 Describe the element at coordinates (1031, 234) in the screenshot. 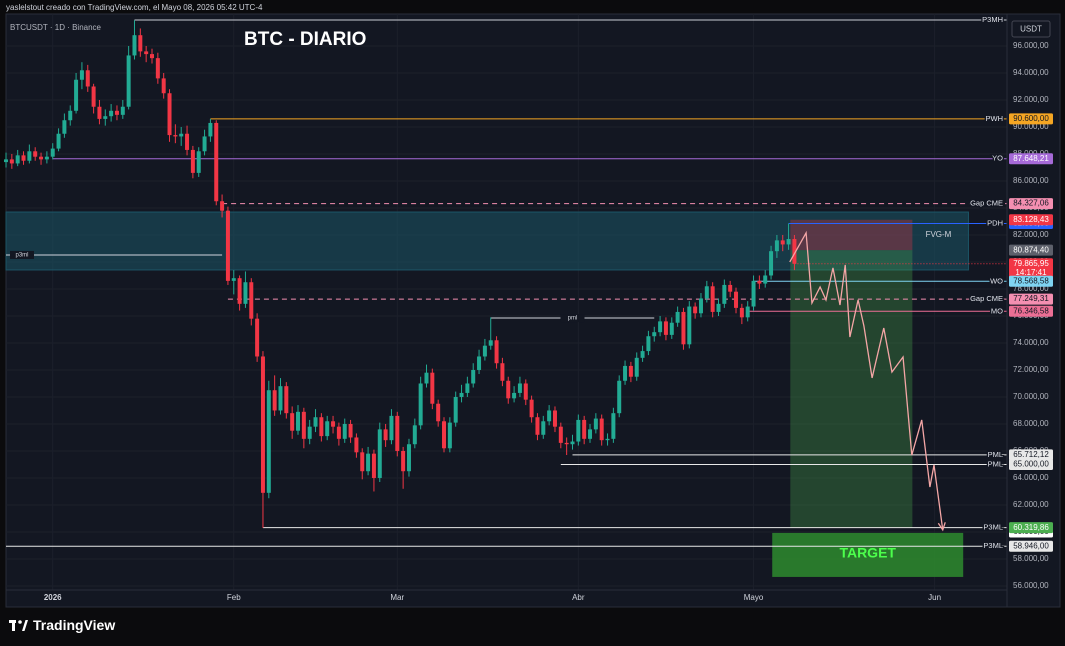

I see `y-tick-label: 82.000,00` at that location.